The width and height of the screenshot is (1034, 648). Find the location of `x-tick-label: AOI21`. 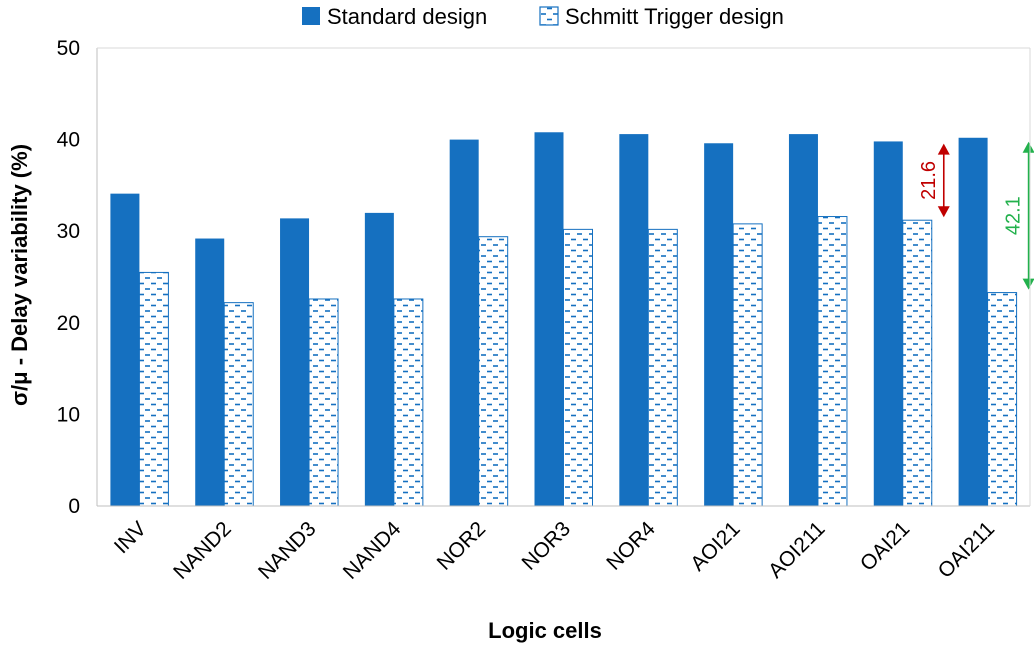

x-tick-label: AOI21 is located at coordinates (715, 546).